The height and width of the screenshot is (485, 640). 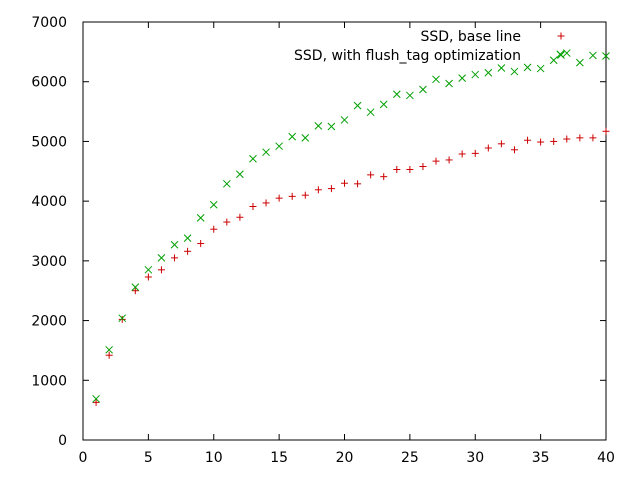 I want to click on y-tick-label: 2000, so click(x=49, y=322).